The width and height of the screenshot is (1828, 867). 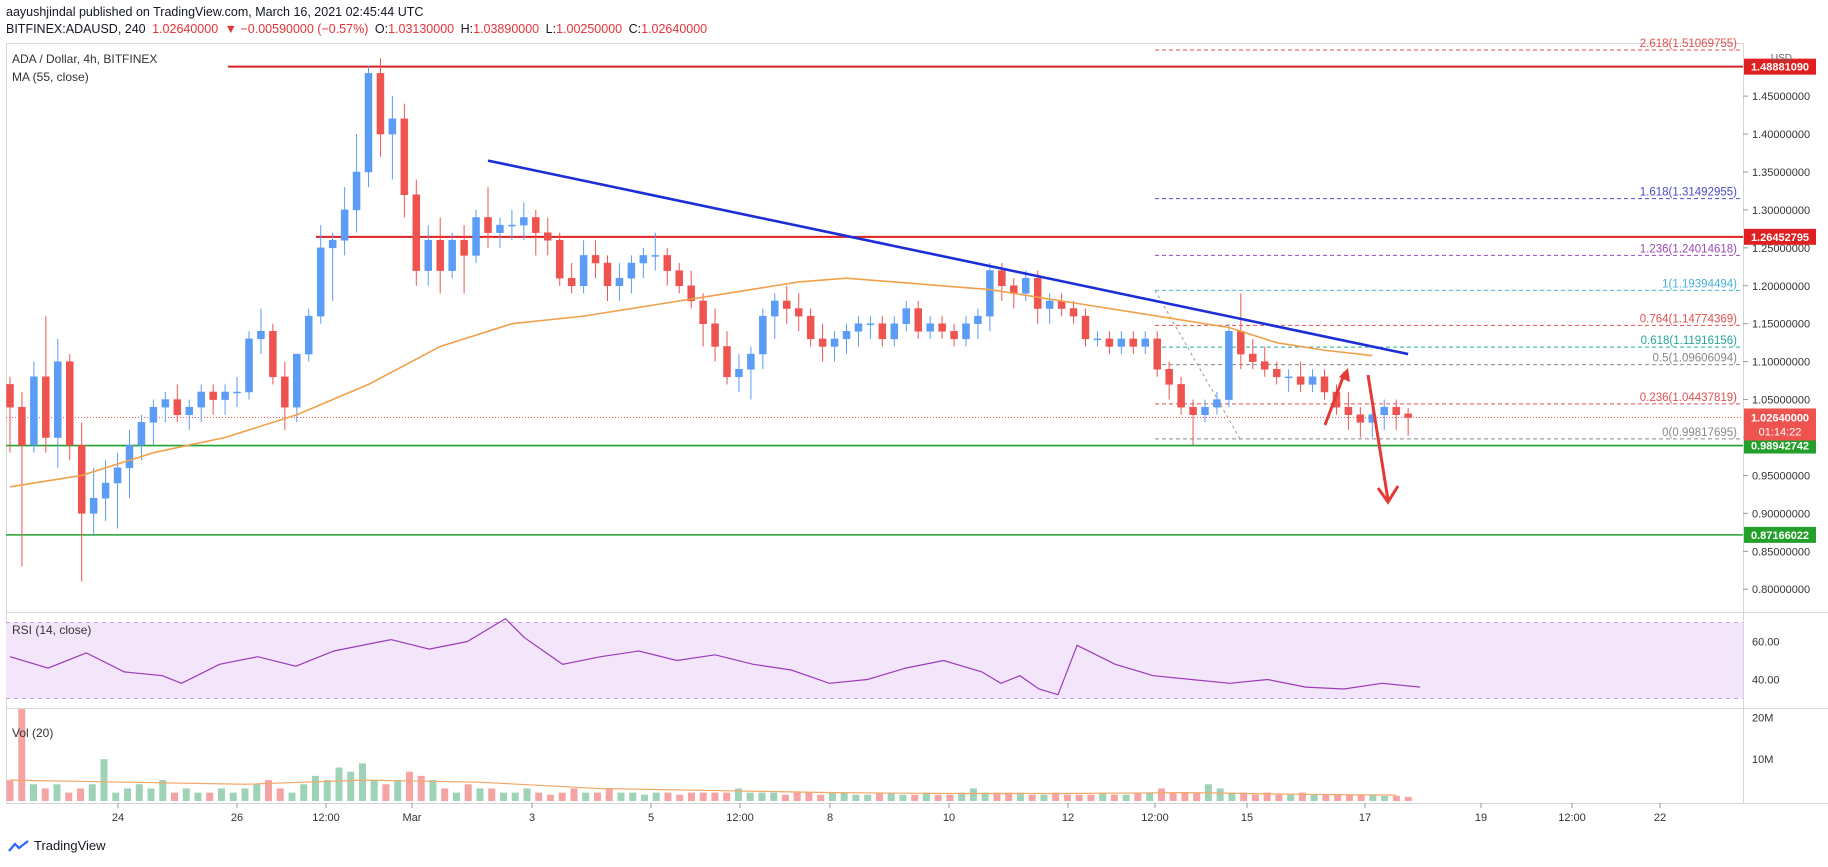 What do you see at coordinates (70, 845) in the screenshot?
I see `brand-name: TradingView` at bounding box center [70, 845].